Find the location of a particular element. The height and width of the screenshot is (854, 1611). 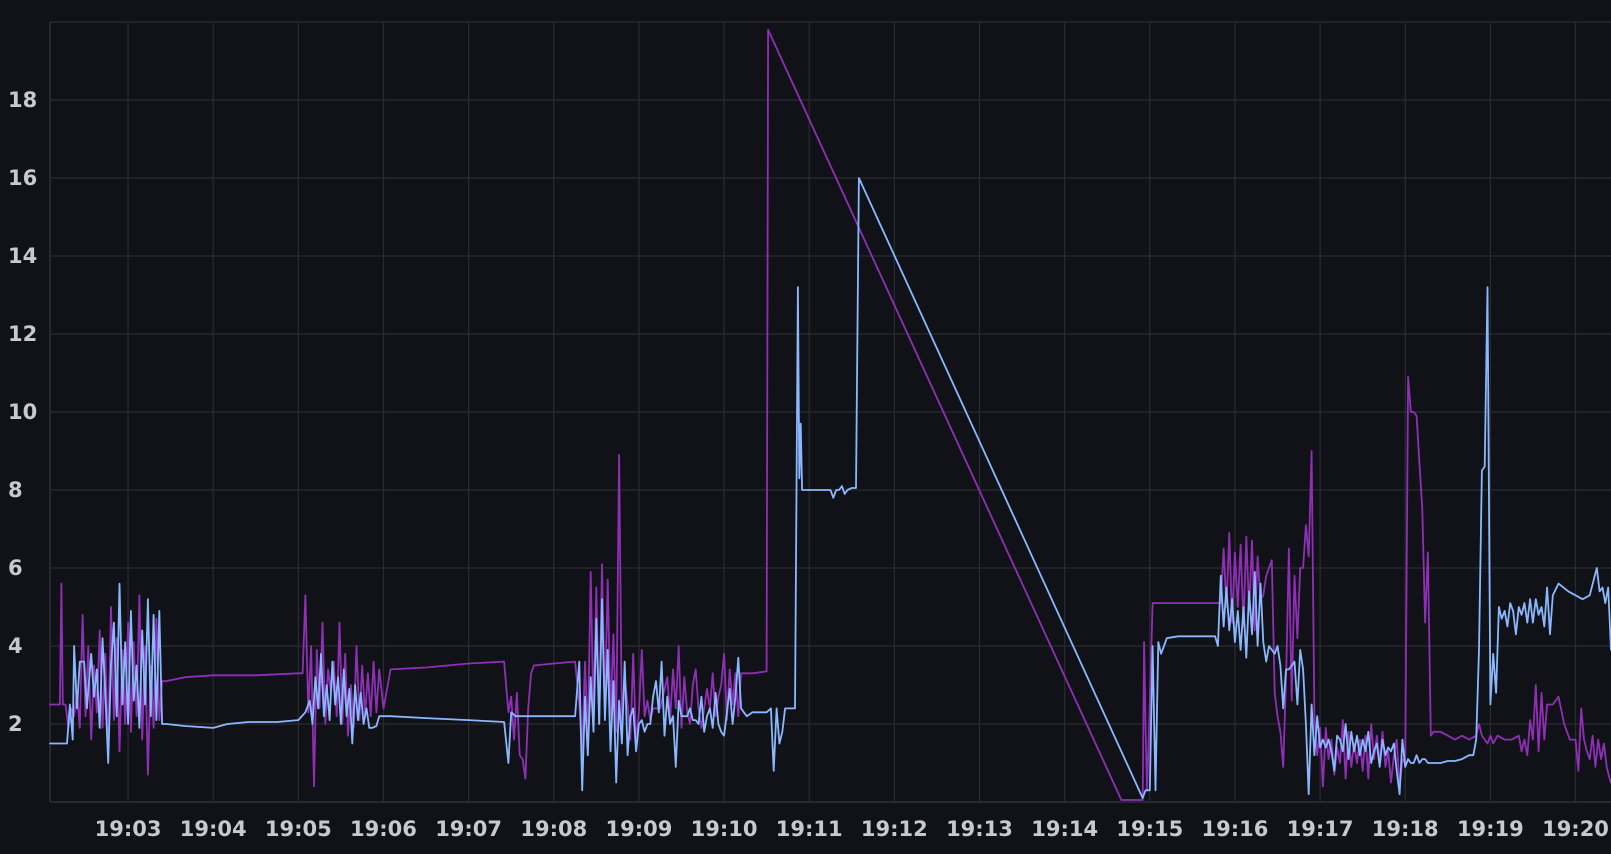

x-tick-label: 19:15 is located at coordinates (1149, 829).